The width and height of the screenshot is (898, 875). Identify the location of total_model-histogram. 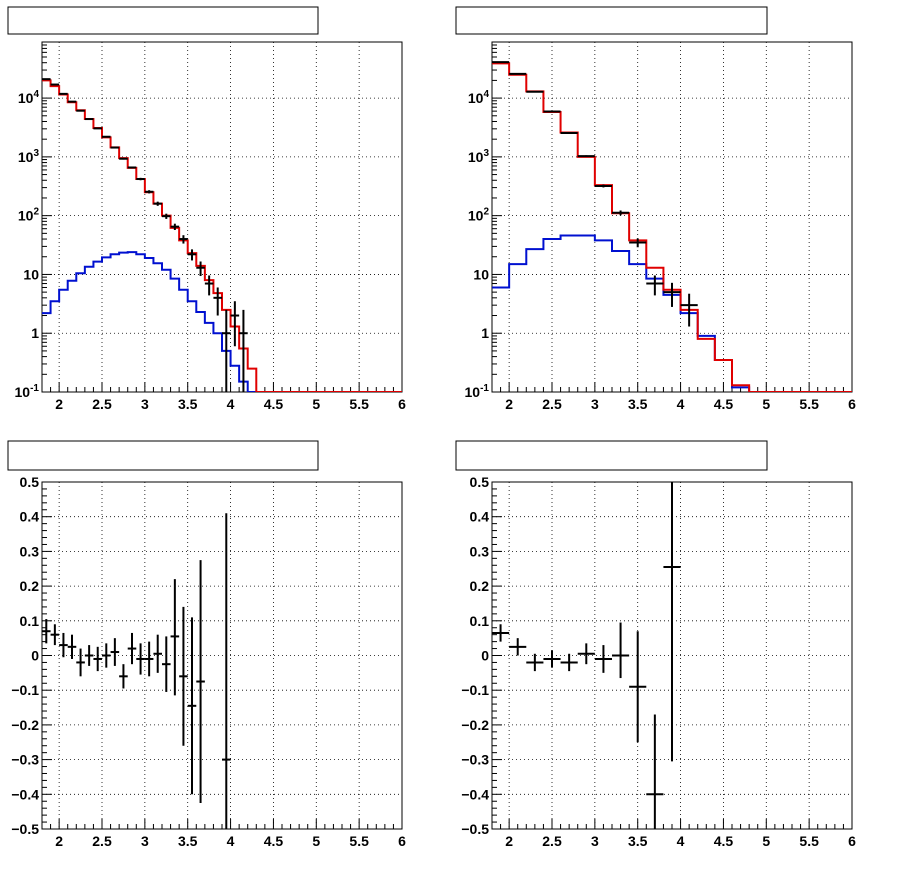
(222, 235).